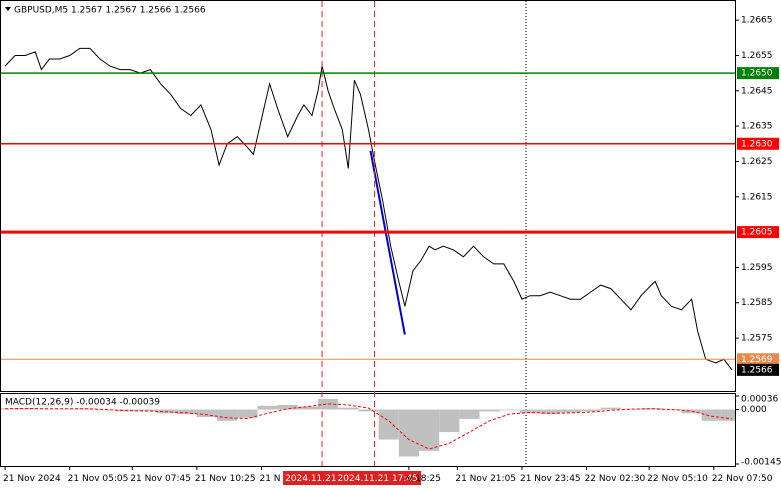 The width and height of the screenshot is (781, 489). Describe the element at coordinates (387, 242) in the screenshot. I see `trend-line` at that location.